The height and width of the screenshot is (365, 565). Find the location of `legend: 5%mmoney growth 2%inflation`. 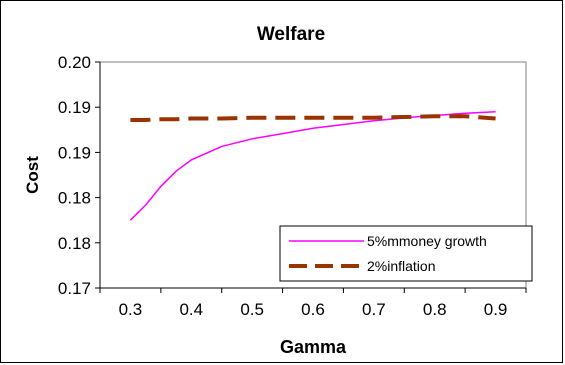

legend: 5%mmoney growth 2%inflation is located at coordinates (406, 253).